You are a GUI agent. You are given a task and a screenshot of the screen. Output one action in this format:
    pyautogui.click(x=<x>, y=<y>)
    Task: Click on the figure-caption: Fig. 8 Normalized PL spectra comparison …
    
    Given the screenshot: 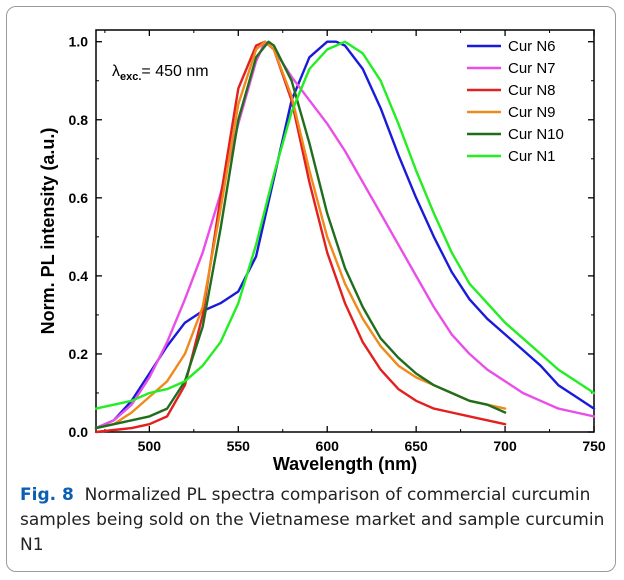 What is the action you would take?
    pyautogui.click(x=314, y=520)
    